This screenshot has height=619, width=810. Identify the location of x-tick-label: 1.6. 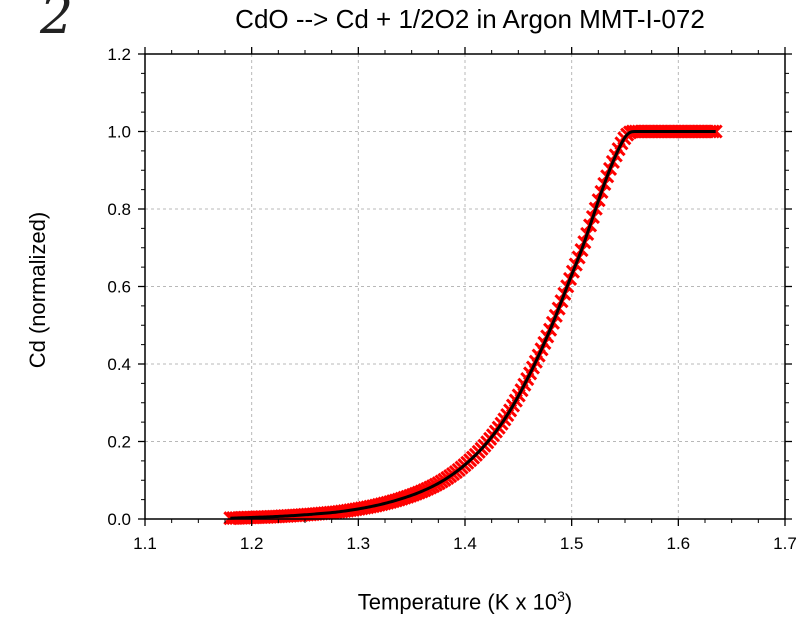
(679, 543).